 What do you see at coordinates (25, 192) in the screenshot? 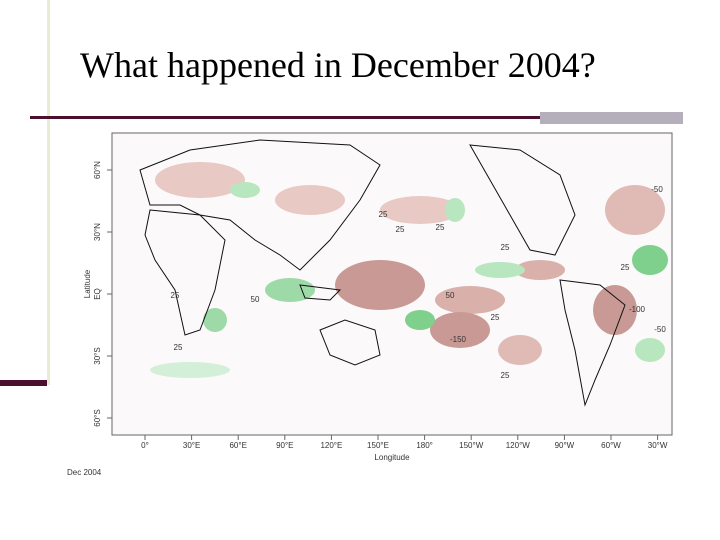
I see `side-bar` at bounding box center [25, 192].